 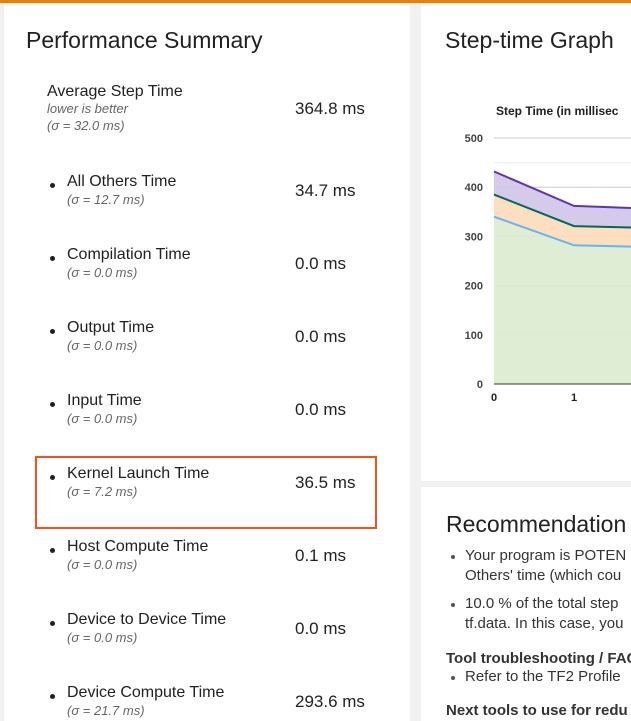 I want to click on item-value: 293.6 ms, so click(x=330, y=701).